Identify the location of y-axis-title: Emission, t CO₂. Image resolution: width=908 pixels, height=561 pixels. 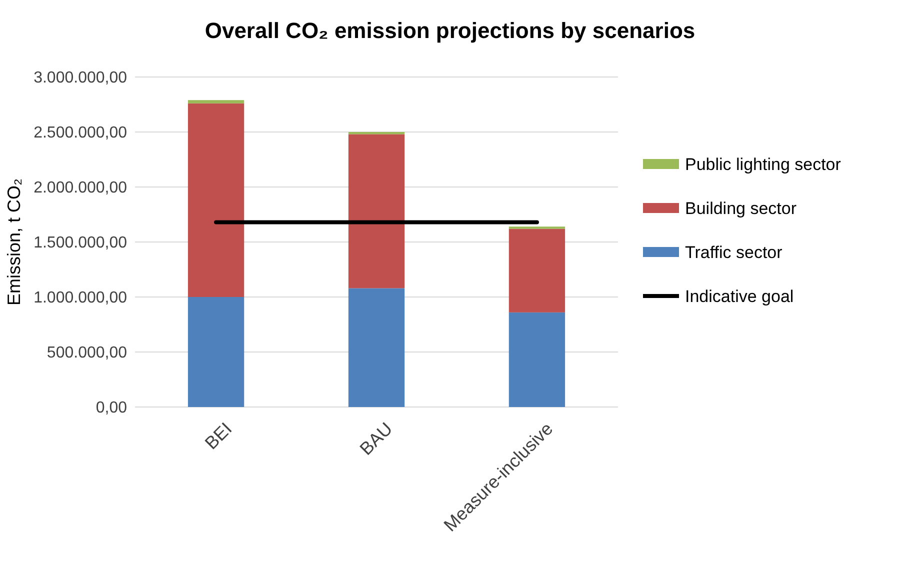
(14, 242).